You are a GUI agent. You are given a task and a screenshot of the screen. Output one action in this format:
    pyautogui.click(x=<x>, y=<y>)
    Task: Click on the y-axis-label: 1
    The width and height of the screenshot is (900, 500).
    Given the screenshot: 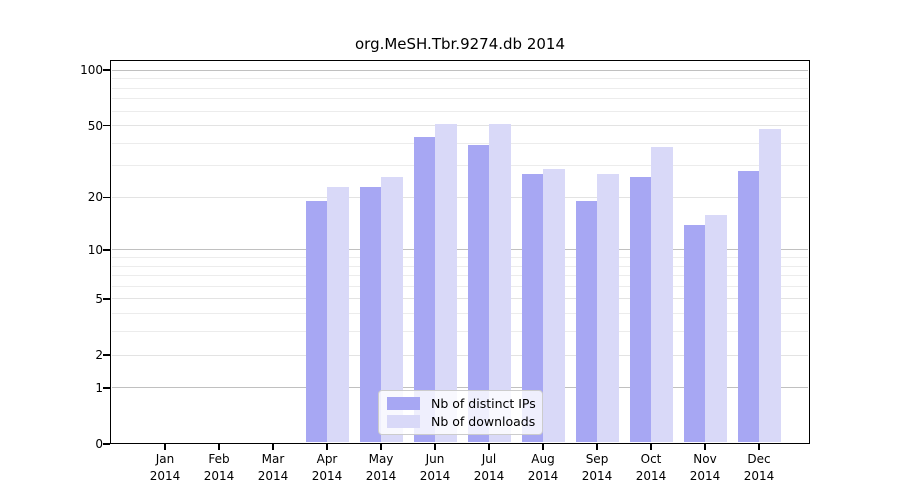 What is the action you would take?
    pyautogui.click(x=99, y=387)
    